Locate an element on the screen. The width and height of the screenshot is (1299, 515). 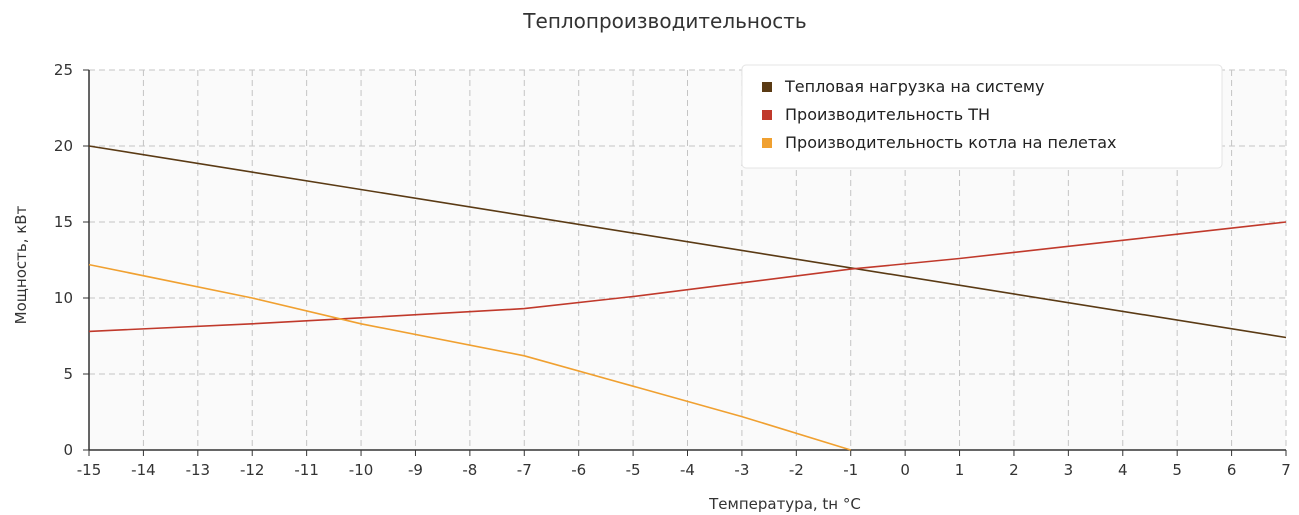
x-tick-label: -4 is located at coordinates (687, 470).